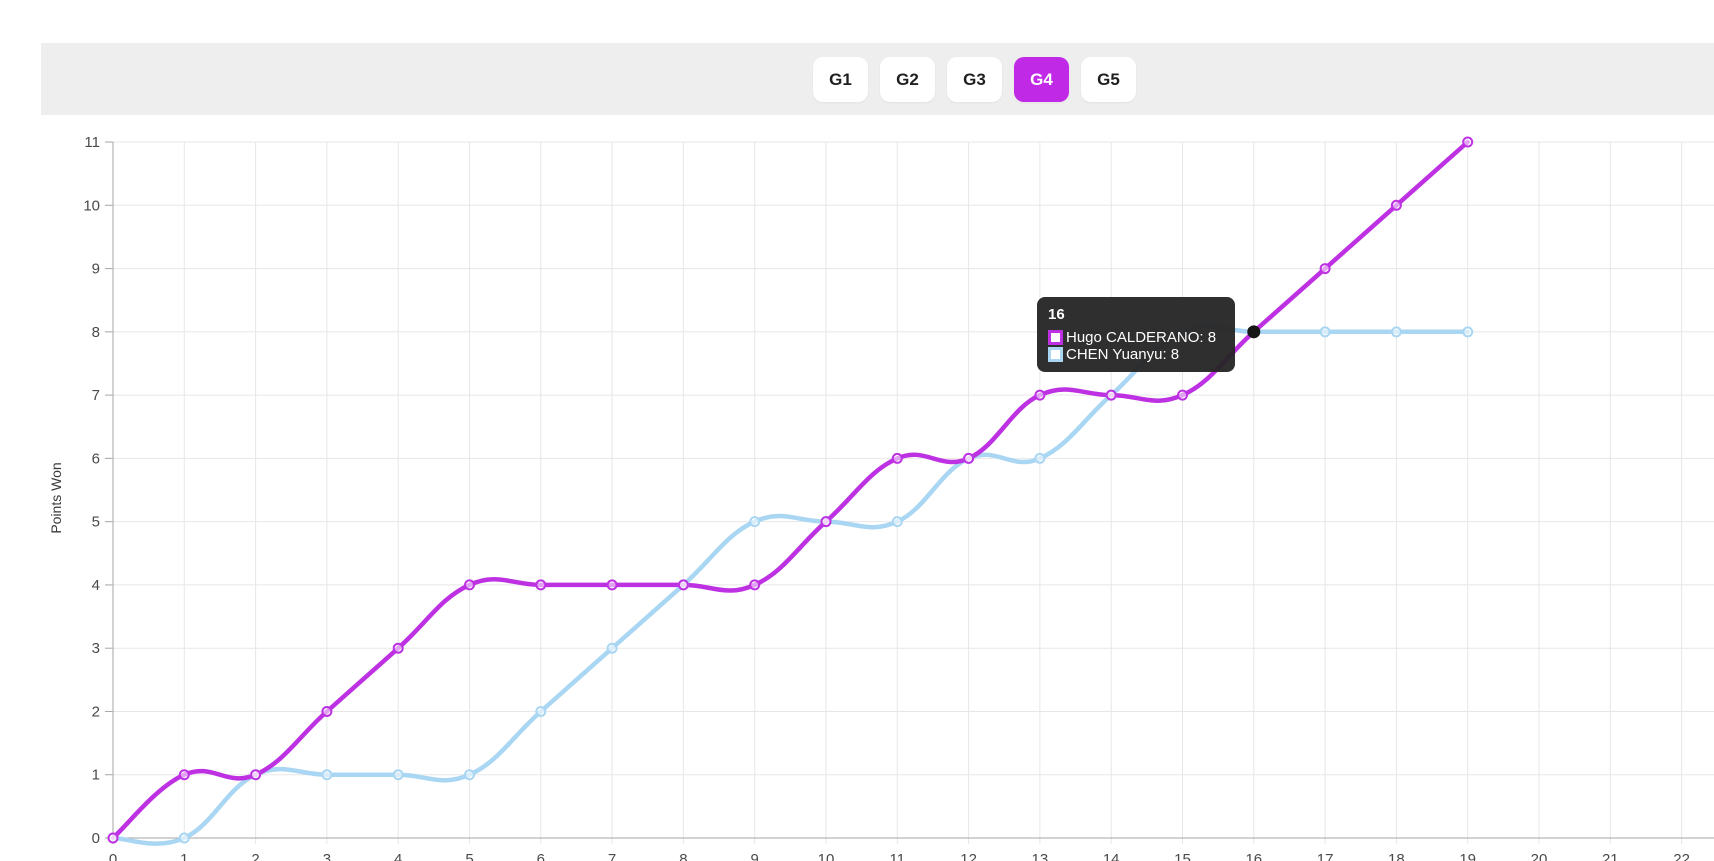 The image size is (1714, 861). I want to click on x-tick-label: 17, so click(1325, 856).